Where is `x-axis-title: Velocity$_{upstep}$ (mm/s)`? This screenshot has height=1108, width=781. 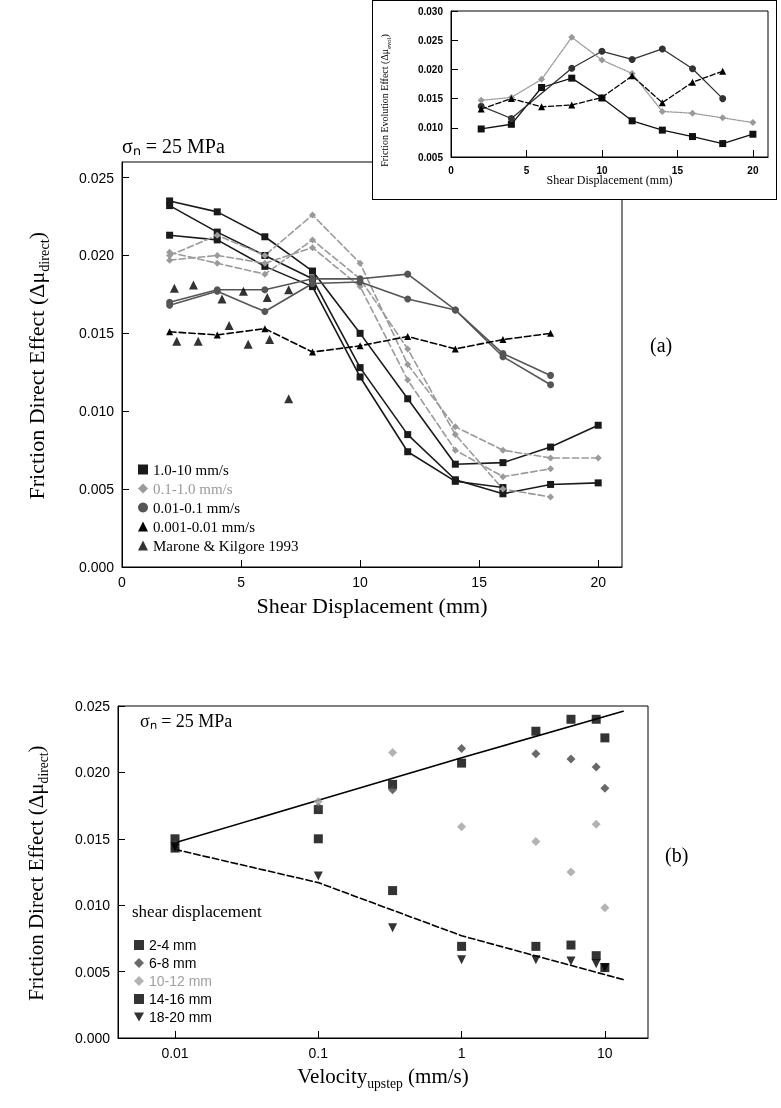
x-axis-title: Velocity$_{upstep}$ (mm/s) is located at coordinates (383, 1078).